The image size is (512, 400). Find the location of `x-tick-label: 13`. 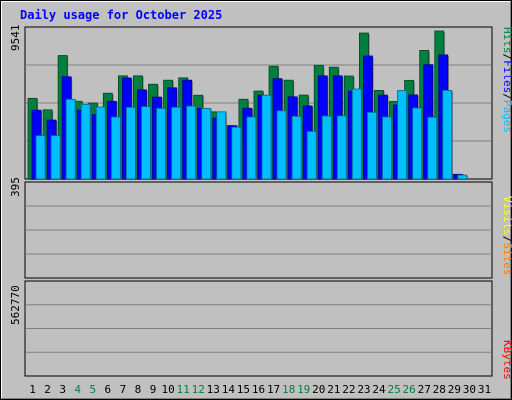

x-tick-label: 13 is located at coordinates (213, 389).